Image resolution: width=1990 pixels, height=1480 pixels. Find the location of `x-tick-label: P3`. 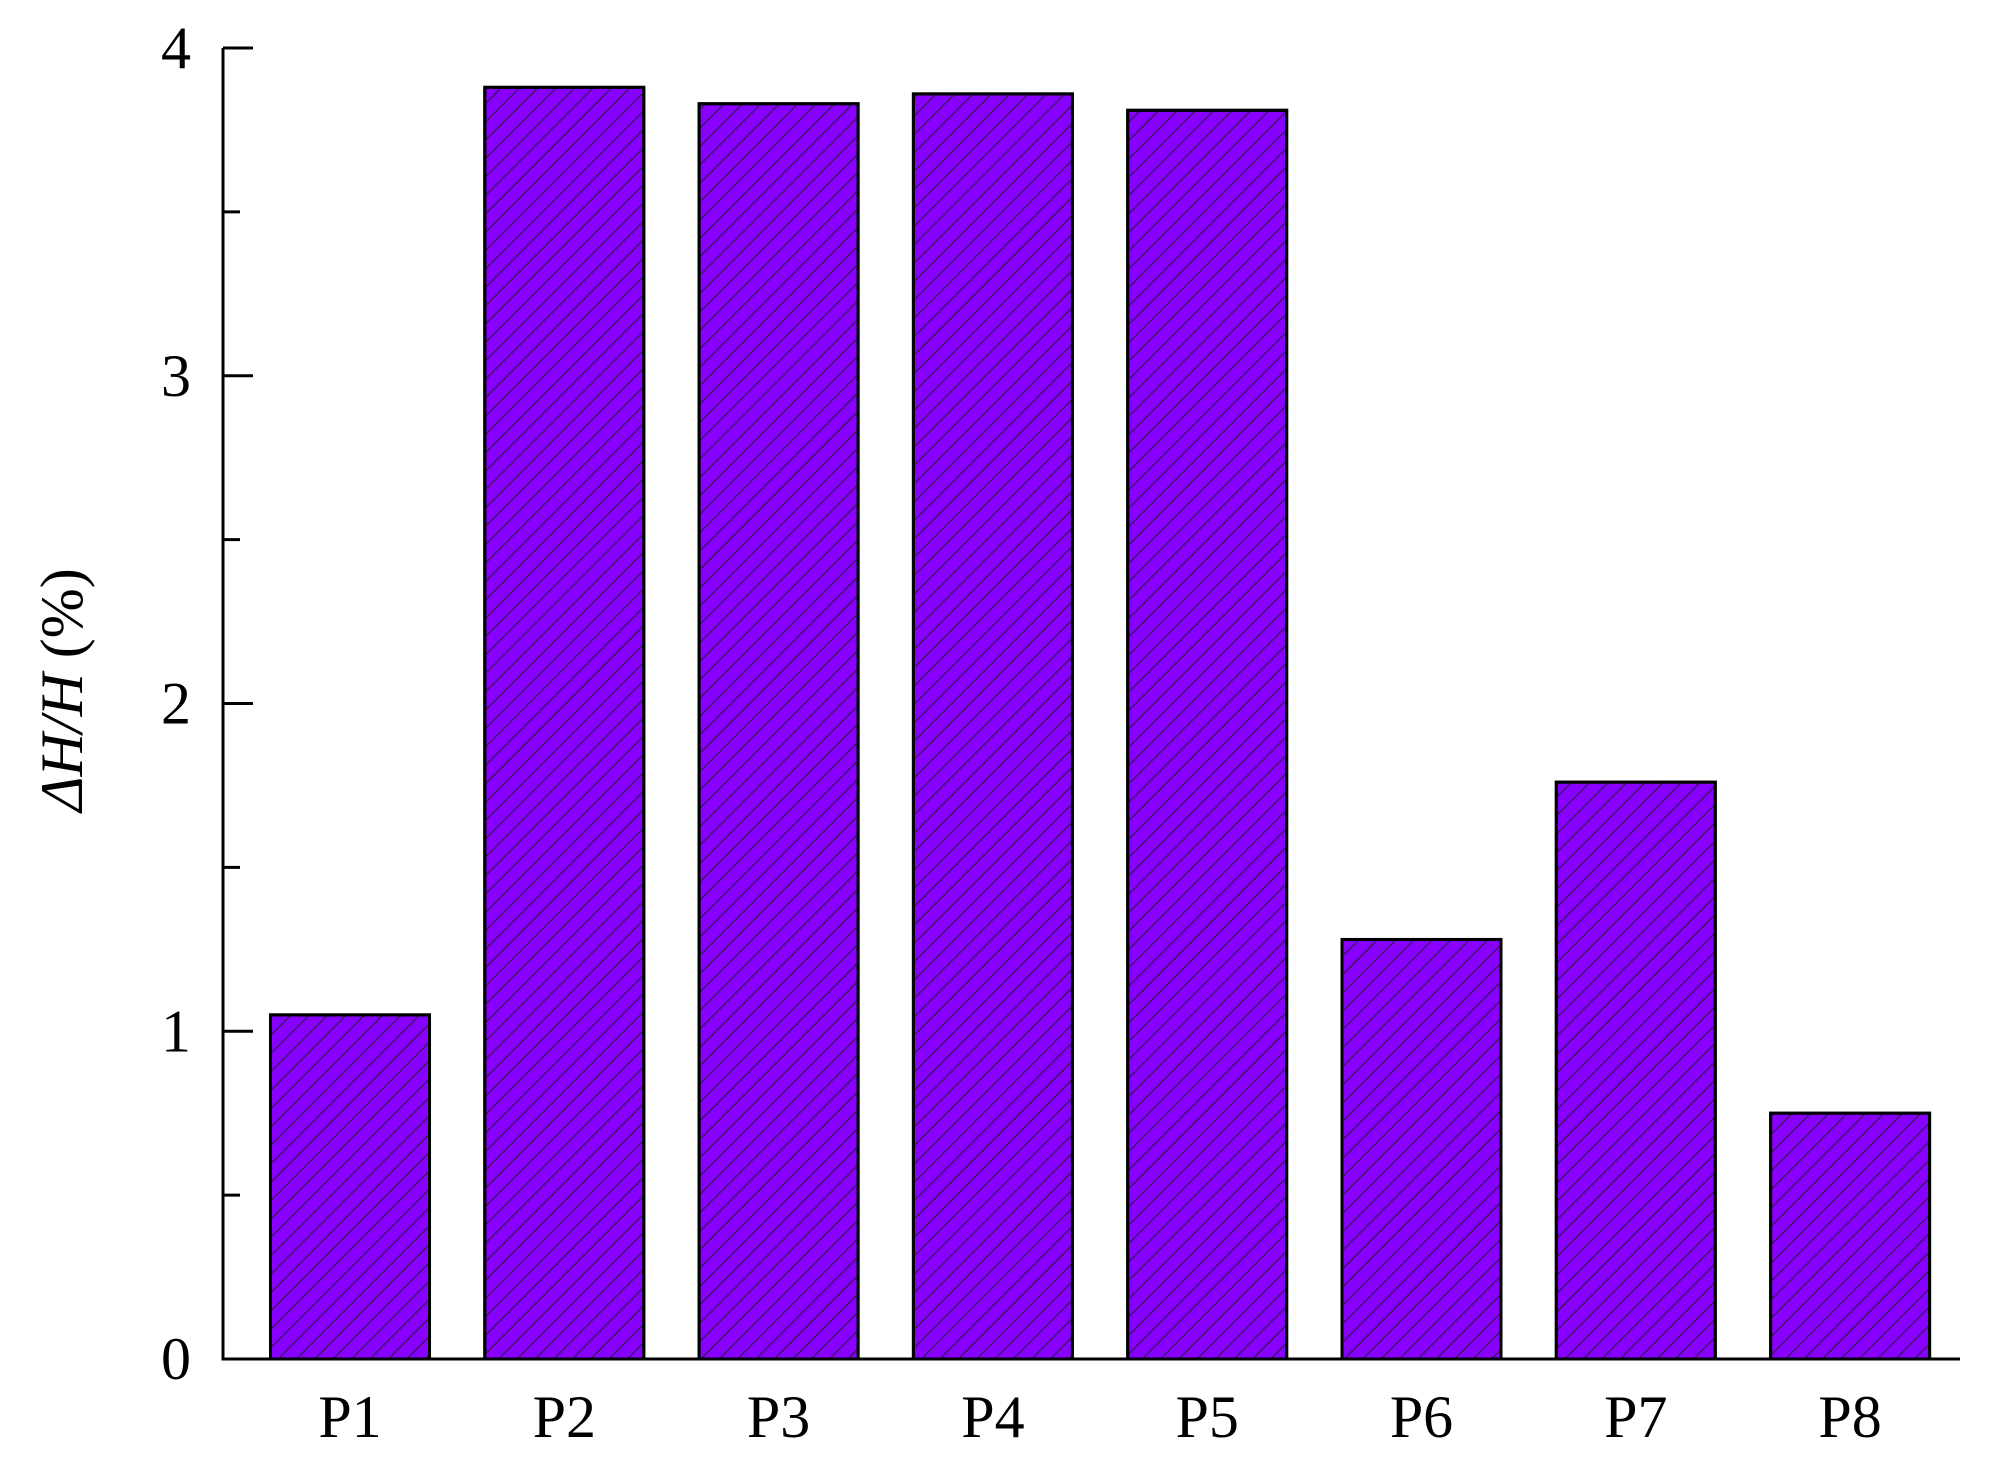

x-tick-label: P3 is located at coordinates (778, 1417).